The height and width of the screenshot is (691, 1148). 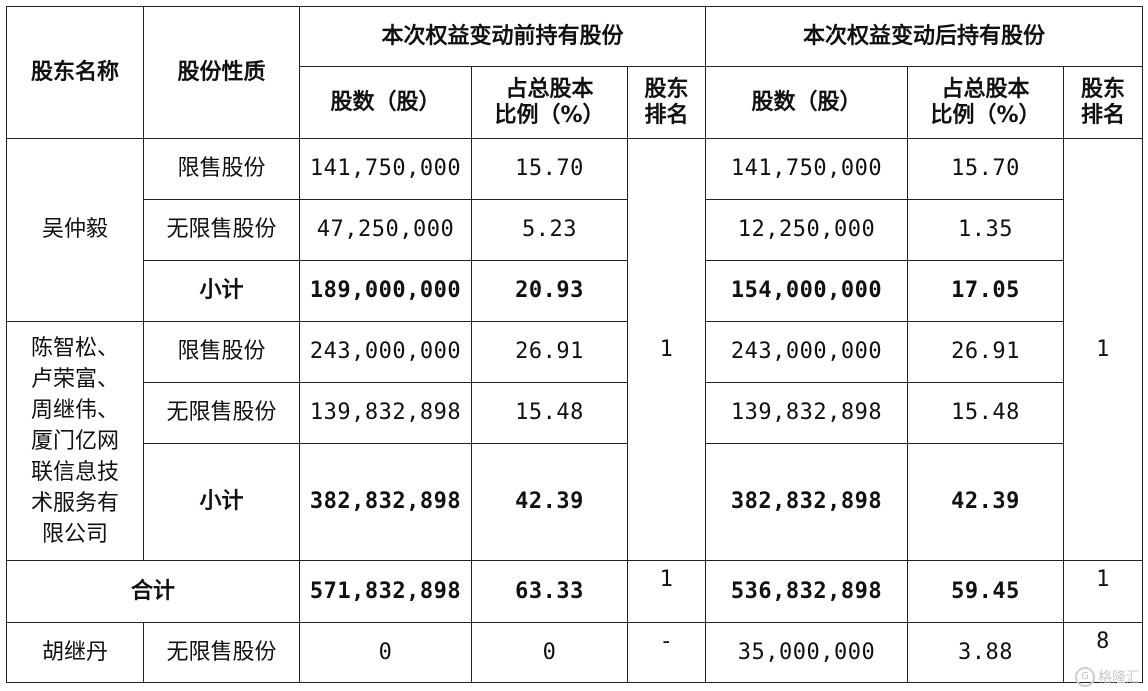 I want to click on before-ratio-cell: 63.33, so click(x=549, y=591).